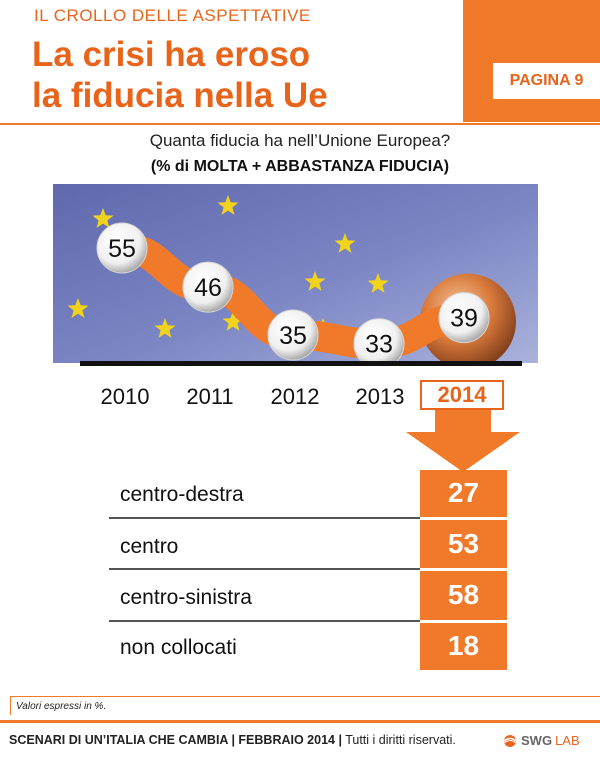 This screenshot has width=600, height=757. What do you see at coordinates (463, 441) in the screenshot?
I see `down-arrow-icon` at bounding box center [463, 441].